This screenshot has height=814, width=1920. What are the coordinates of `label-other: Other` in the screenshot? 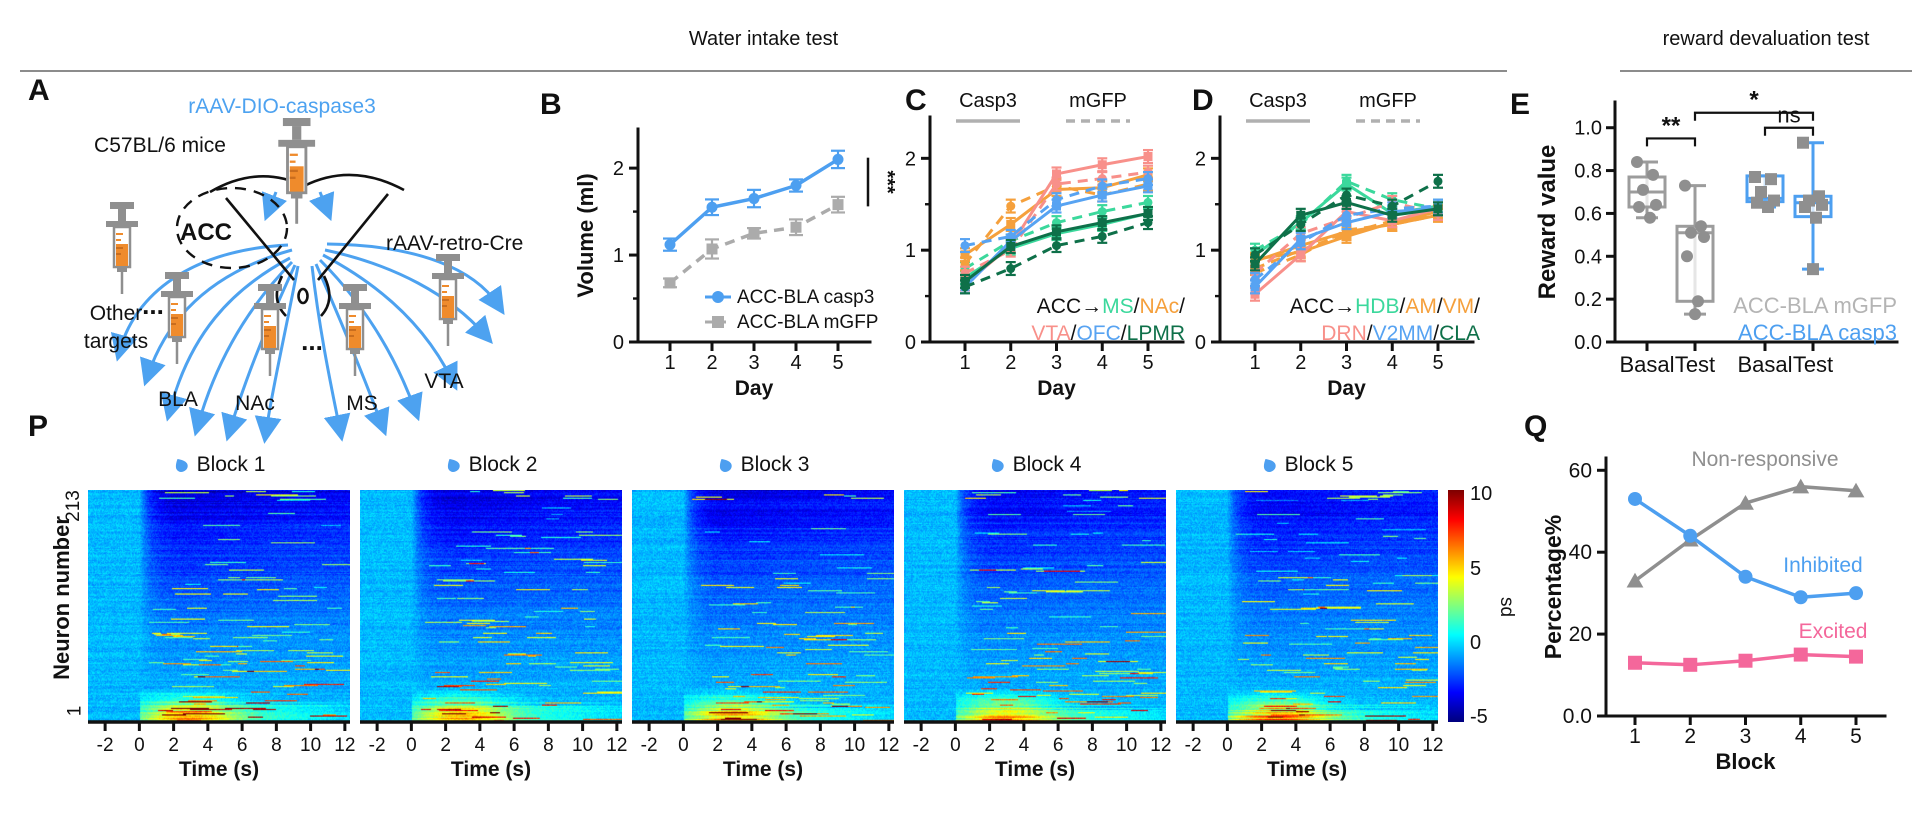 It's located at (116, 313).